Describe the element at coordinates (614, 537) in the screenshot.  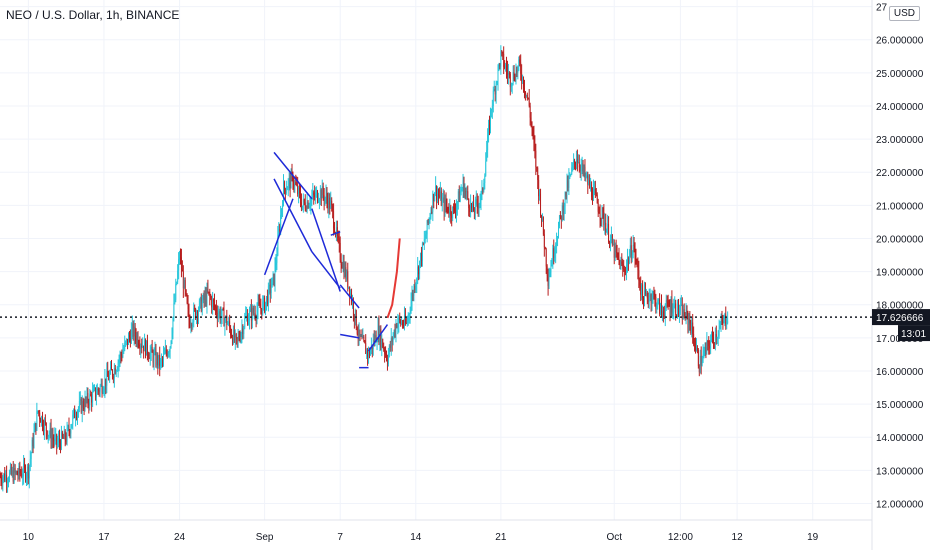
I see `x-tick-label: Oct` at that location.